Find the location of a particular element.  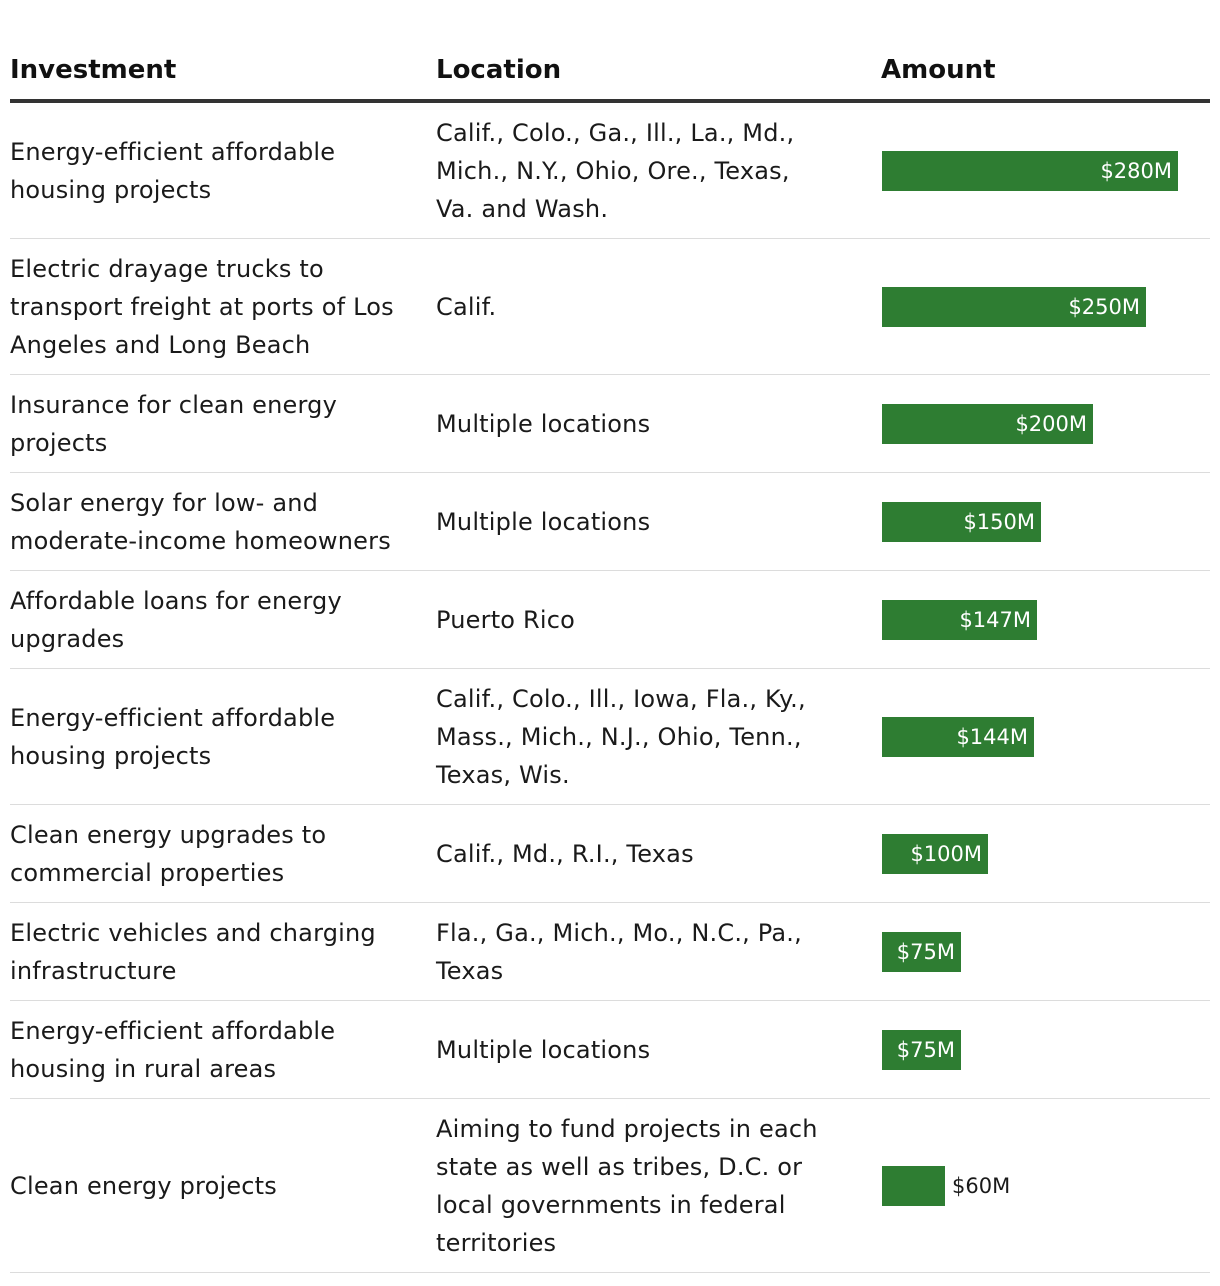

table-header: Investment Location Amount is located at coordinates (610, 71).